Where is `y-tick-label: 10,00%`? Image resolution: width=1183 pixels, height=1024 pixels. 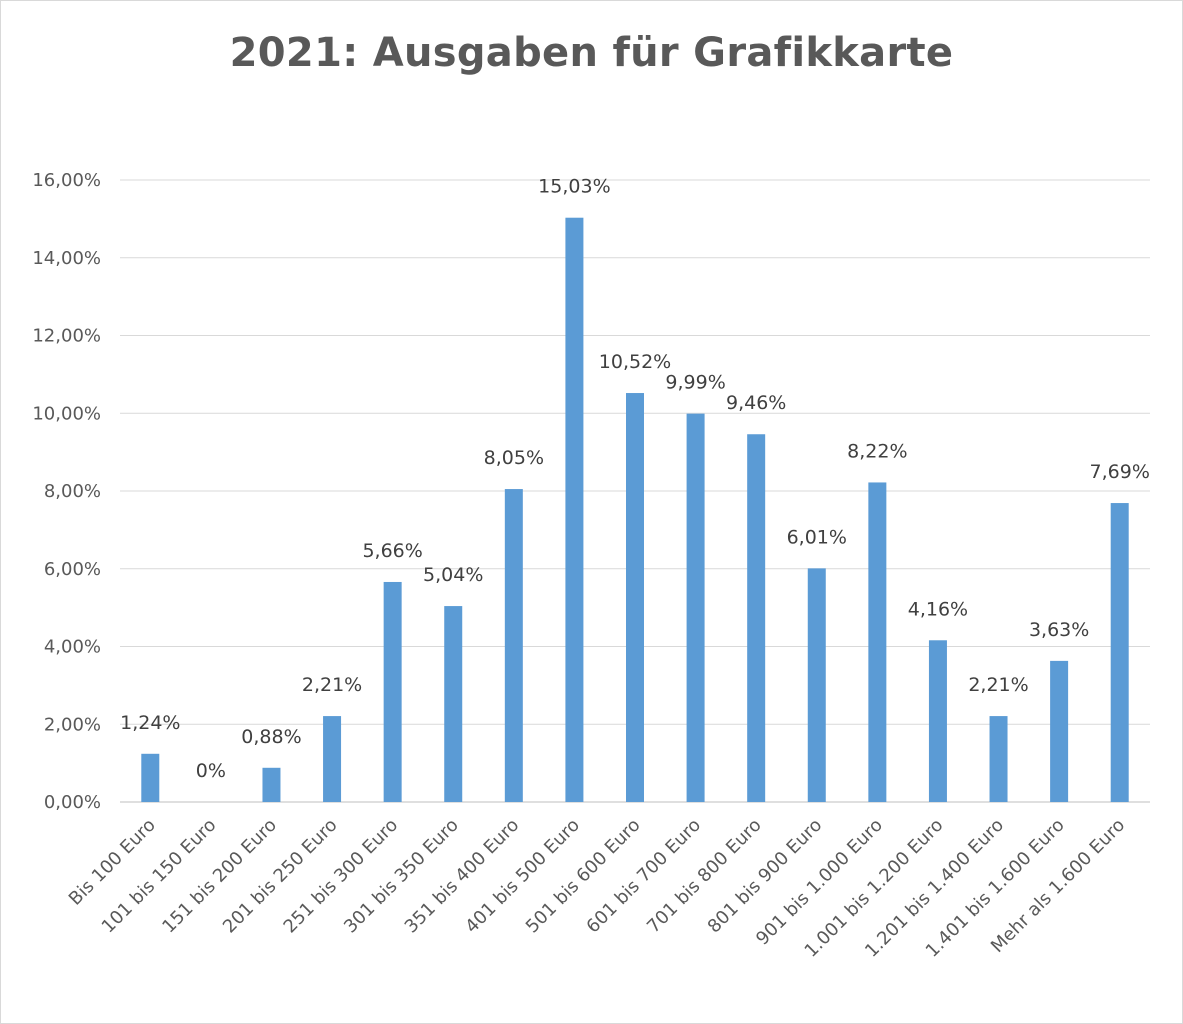
y-tick-label: 10,00% is located at coordinates (66, 413).